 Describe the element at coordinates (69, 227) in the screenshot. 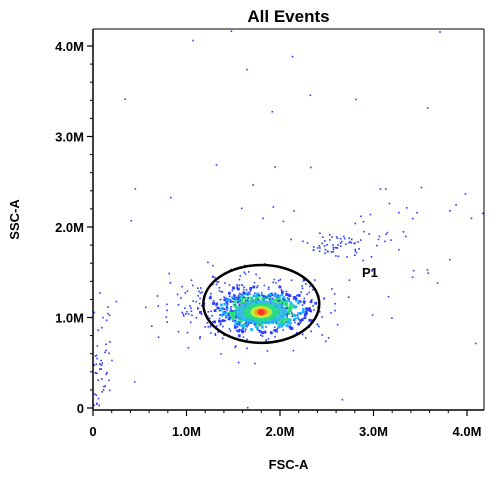

I see `y-tick-label: 2.0M` at that location.